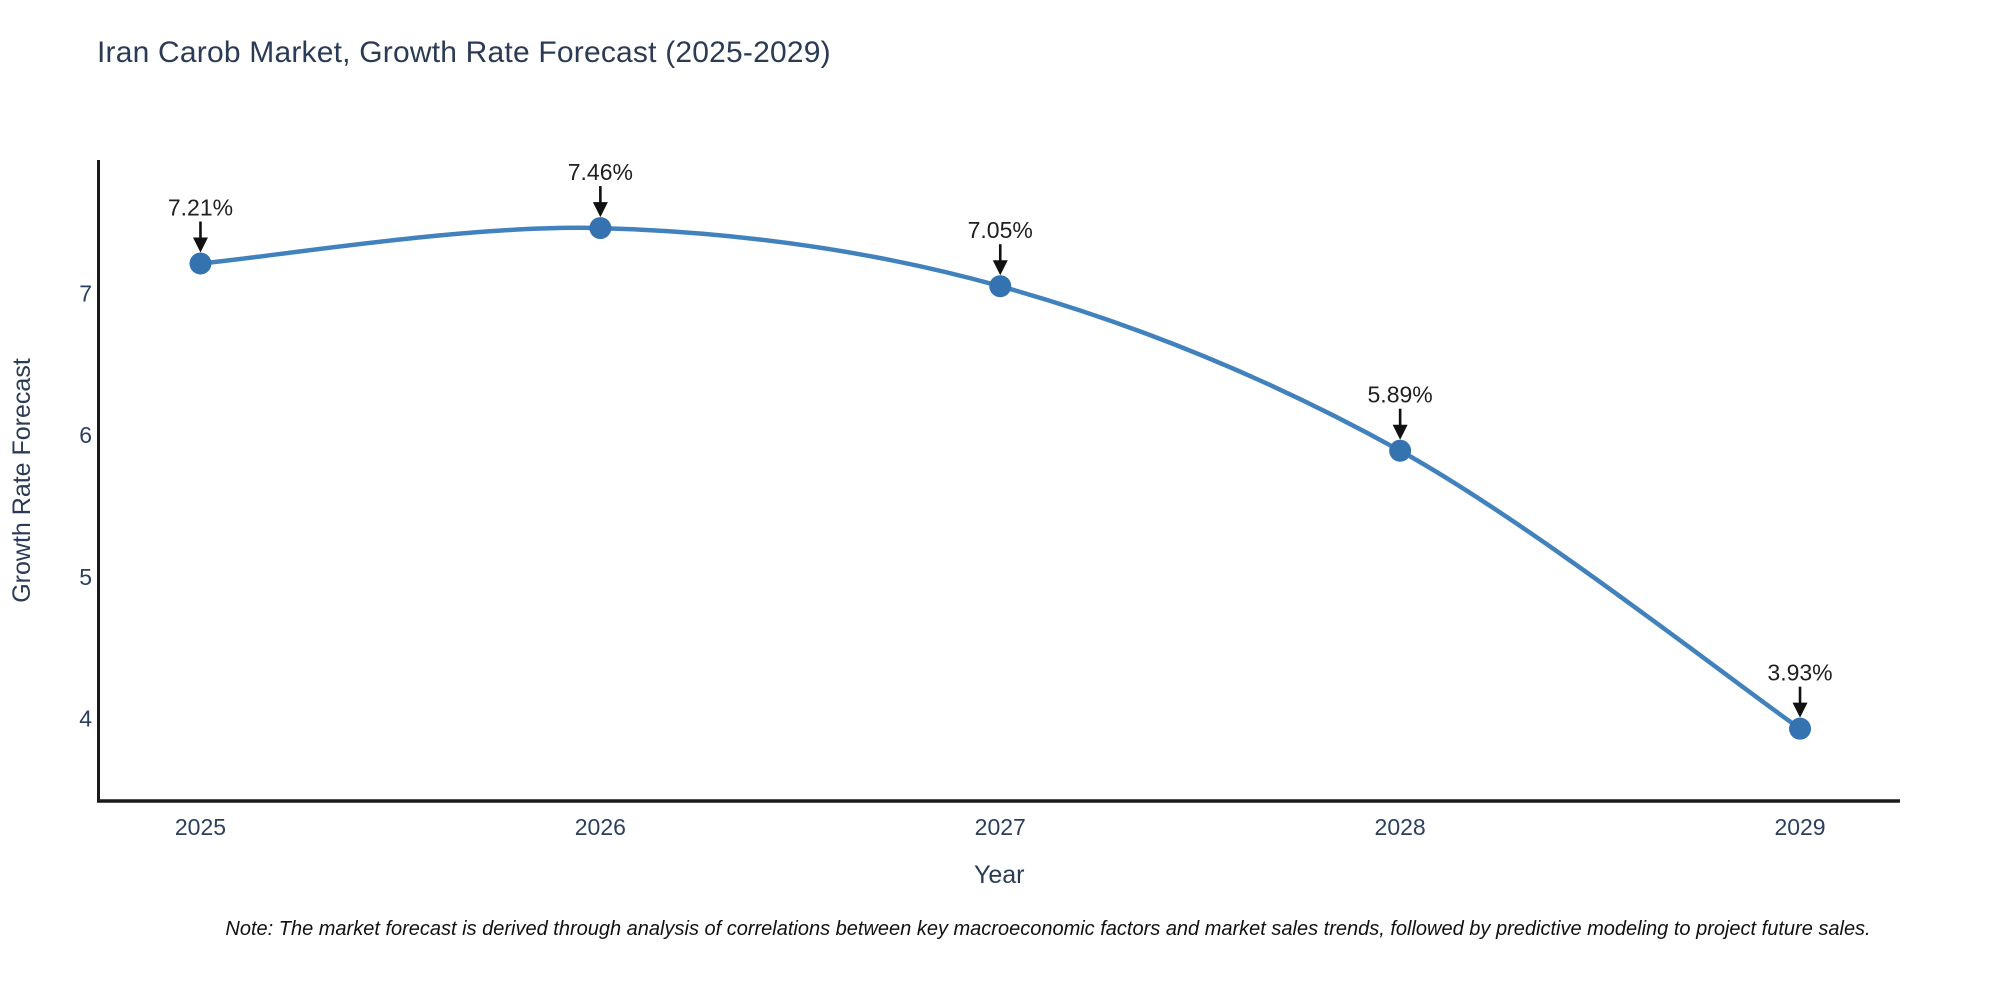 Image resolution: width=2000 pixels, height=1000 pixels. I want to click on data-point-label: 7.05%, so click(1000, 230).